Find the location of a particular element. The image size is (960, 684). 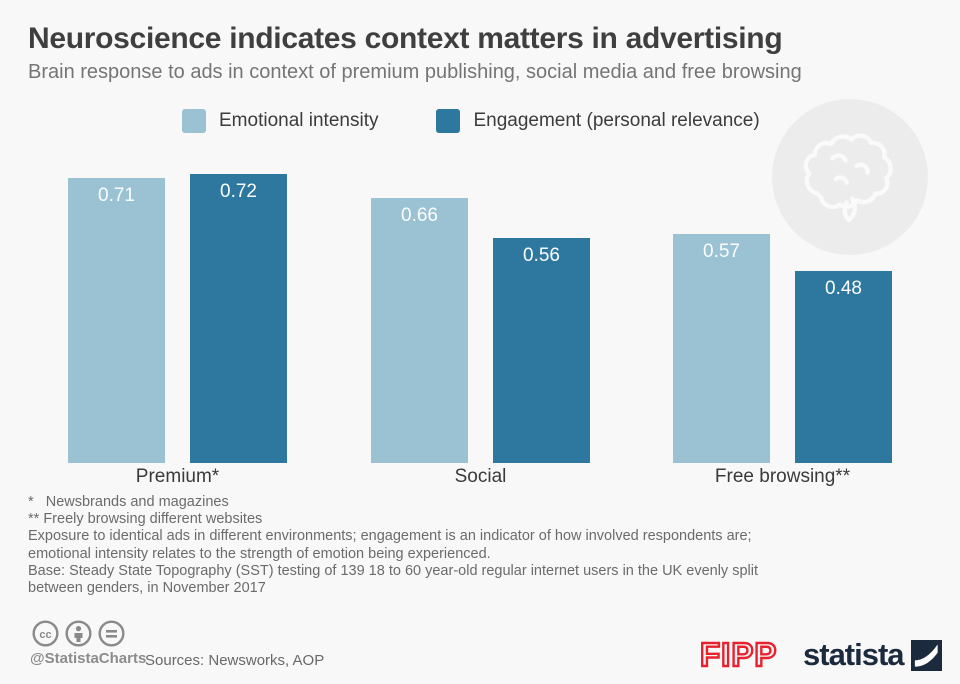

legend-item-emotional-intensity: Emotional intensity is located at coordinates (280, 121).